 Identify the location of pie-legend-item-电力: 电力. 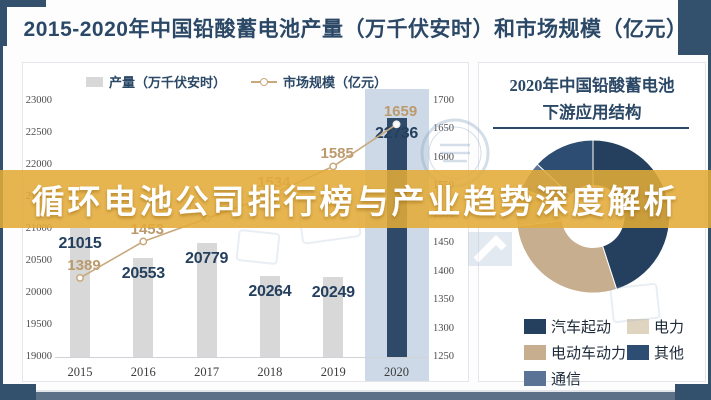
(655, 326).